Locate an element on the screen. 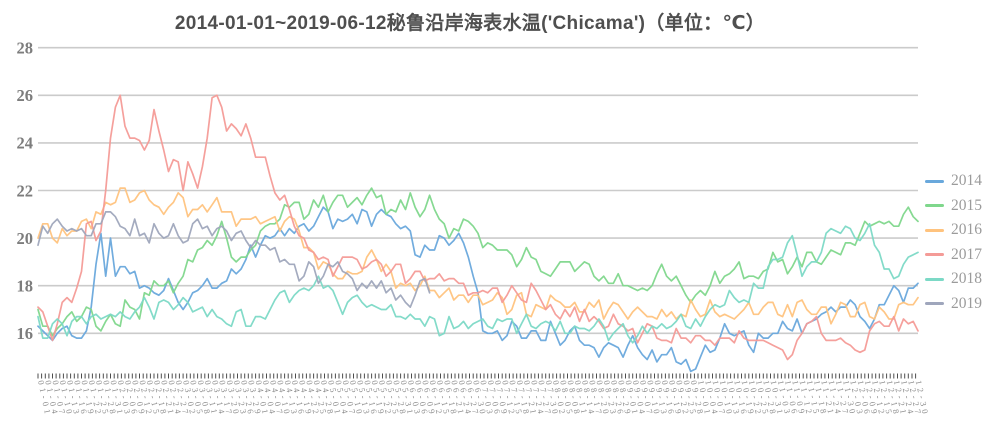 Image resolution: width=998 pixels, height=437 pixels. y-tick-label: 20 is located at coordinates (25, 238).